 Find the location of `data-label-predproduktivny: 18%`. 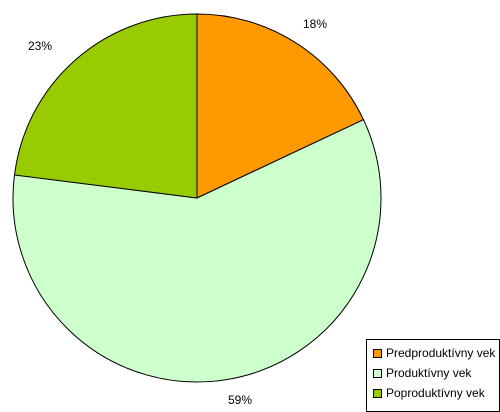

data-label-predproduktivny: 18% is located at coordinates (315, 24).